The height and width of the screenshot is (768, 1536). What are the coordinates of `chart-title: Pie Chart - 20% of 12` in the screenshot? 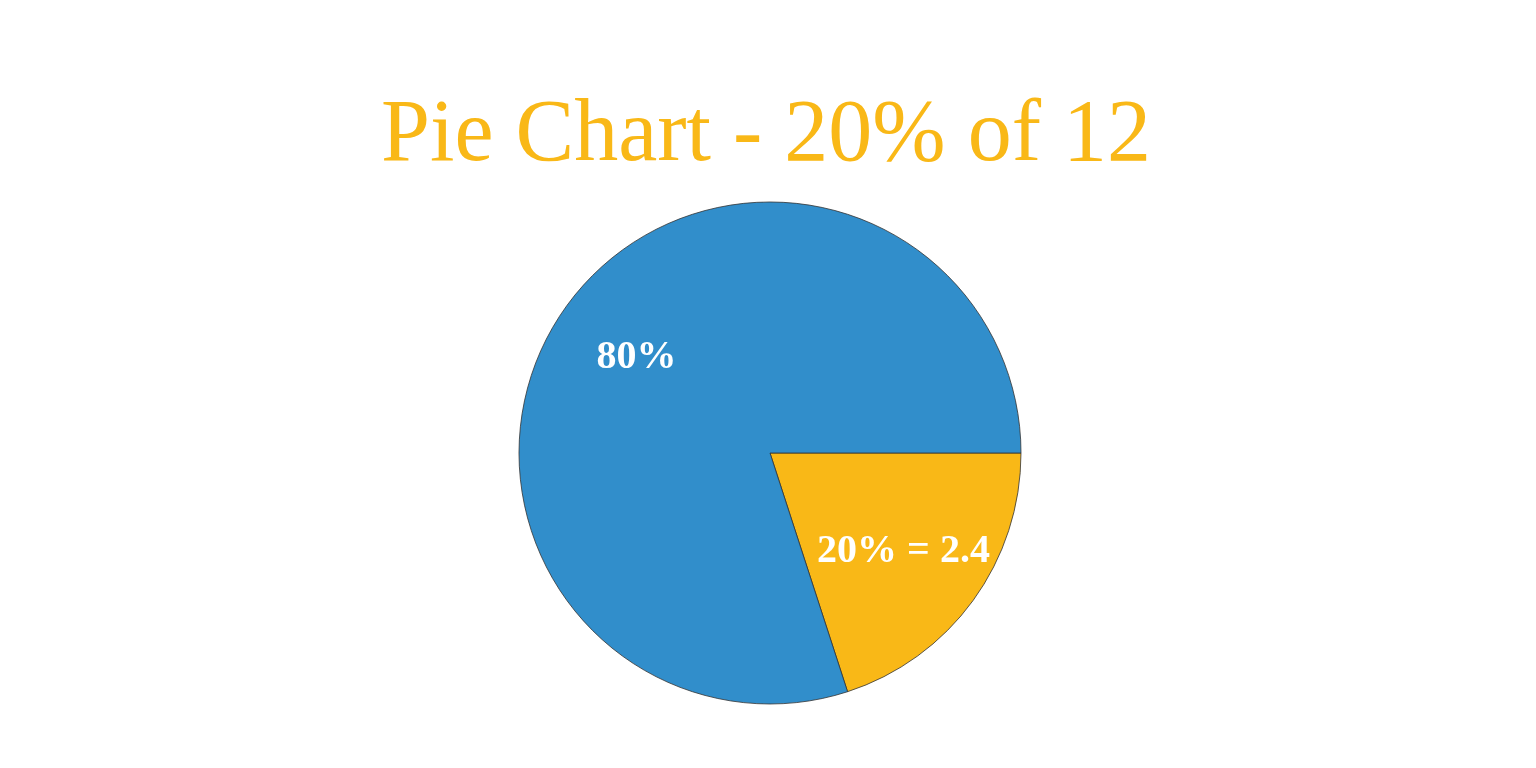 It's located at (766, 130).